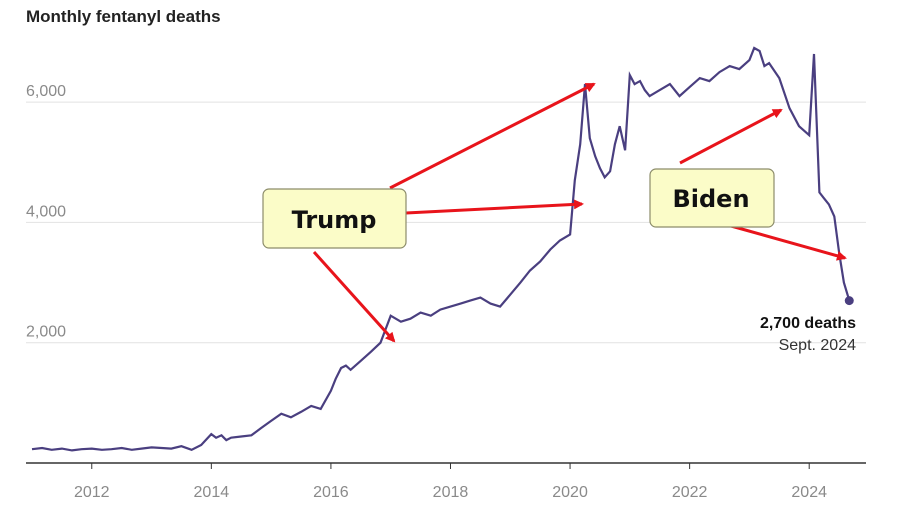 This screenshot has height=512, width=908. Describe the element at coordinates (92, 492) in the screenshot. I see `x-tick-label: 2012` at that location.